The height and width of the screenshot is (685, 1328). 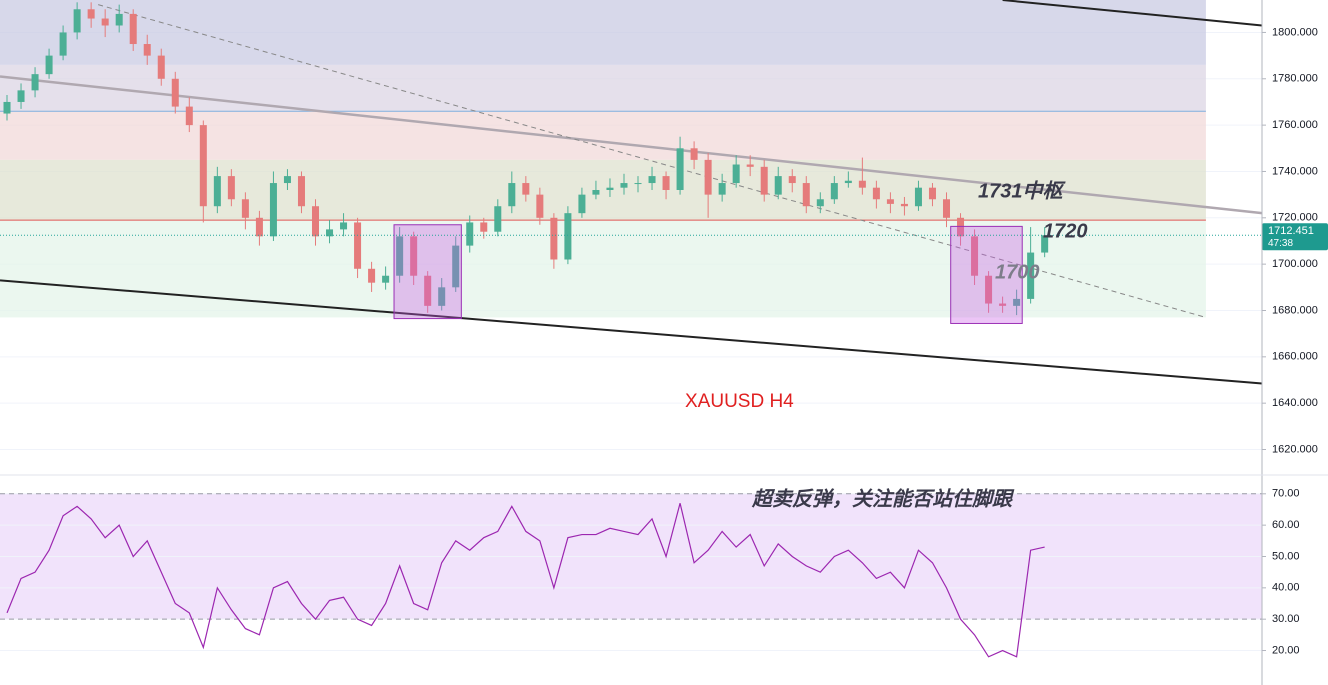 What do you see at coordinates (1286, 650) in the screenshot?
I see `y-tick-label: 20.00` at bounding box center [1286, 650].